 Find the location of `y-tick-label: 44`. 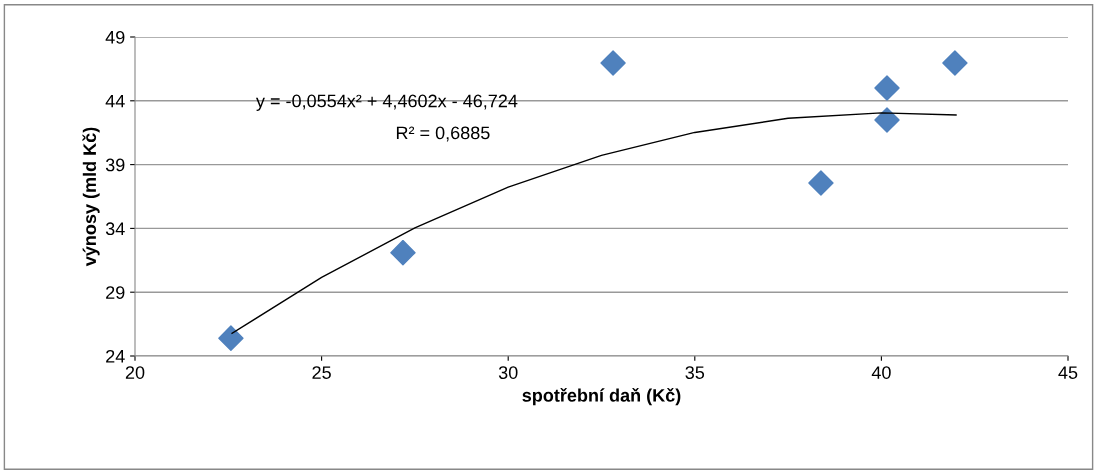

y-tick-label: 44 is located at coordinates (115, 101).